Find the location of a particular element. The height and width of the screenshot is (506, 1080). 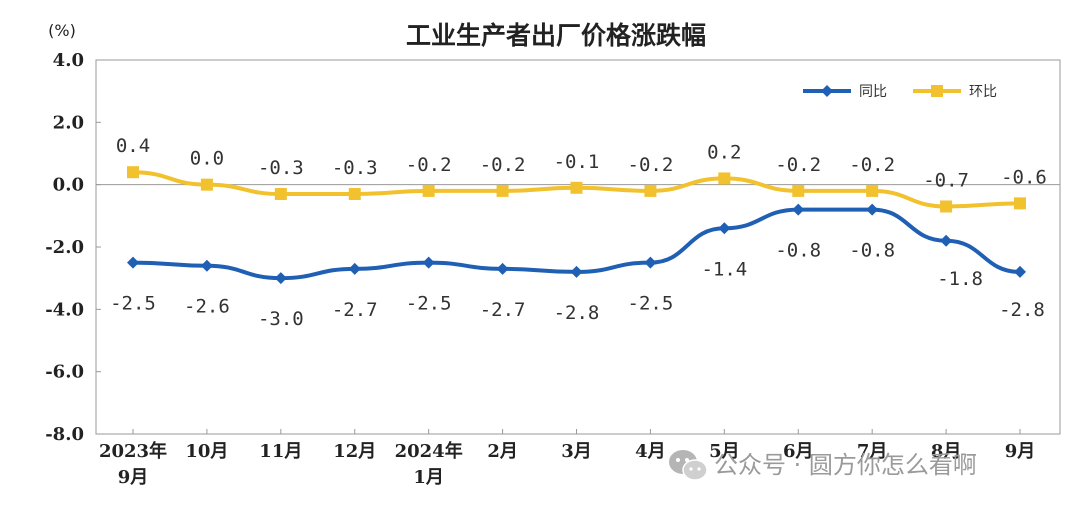

watermark: 公众号 · 圆方你怎么看啊 is located at coordinates (823, 465).